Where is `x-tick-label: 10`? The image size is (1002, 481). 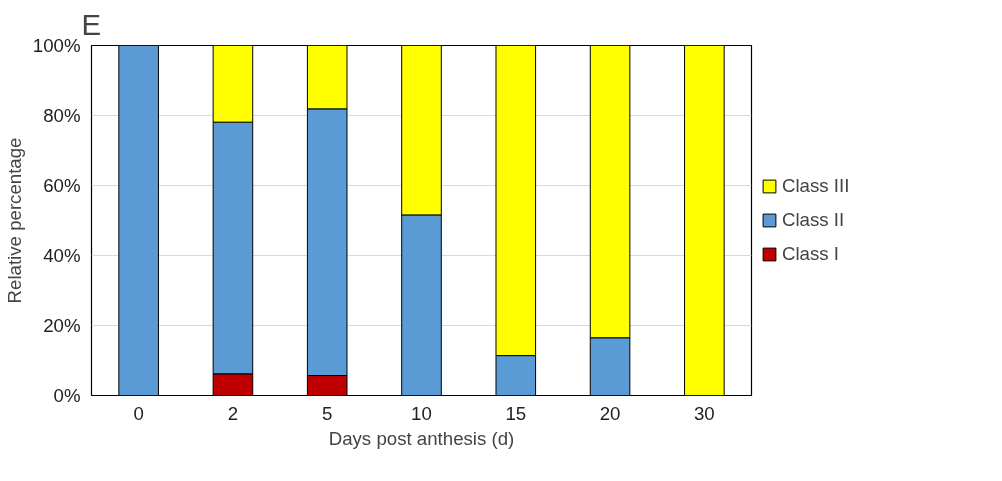 x-tick-label: 10 is located at coordinates (421, 413).